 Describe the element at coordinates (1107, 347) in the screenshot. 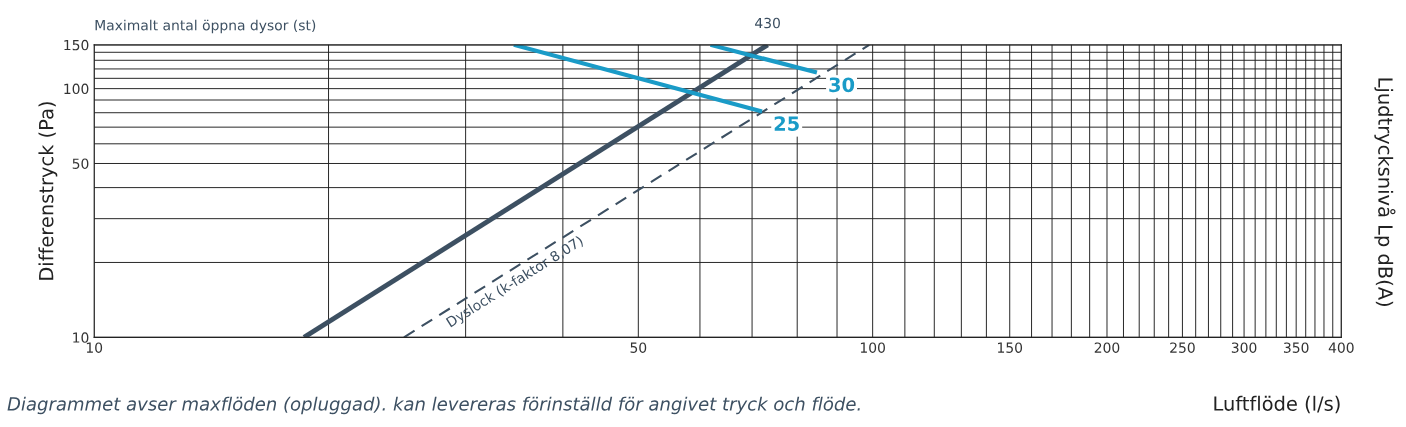

I see `x-tick-label: 200` at that location.